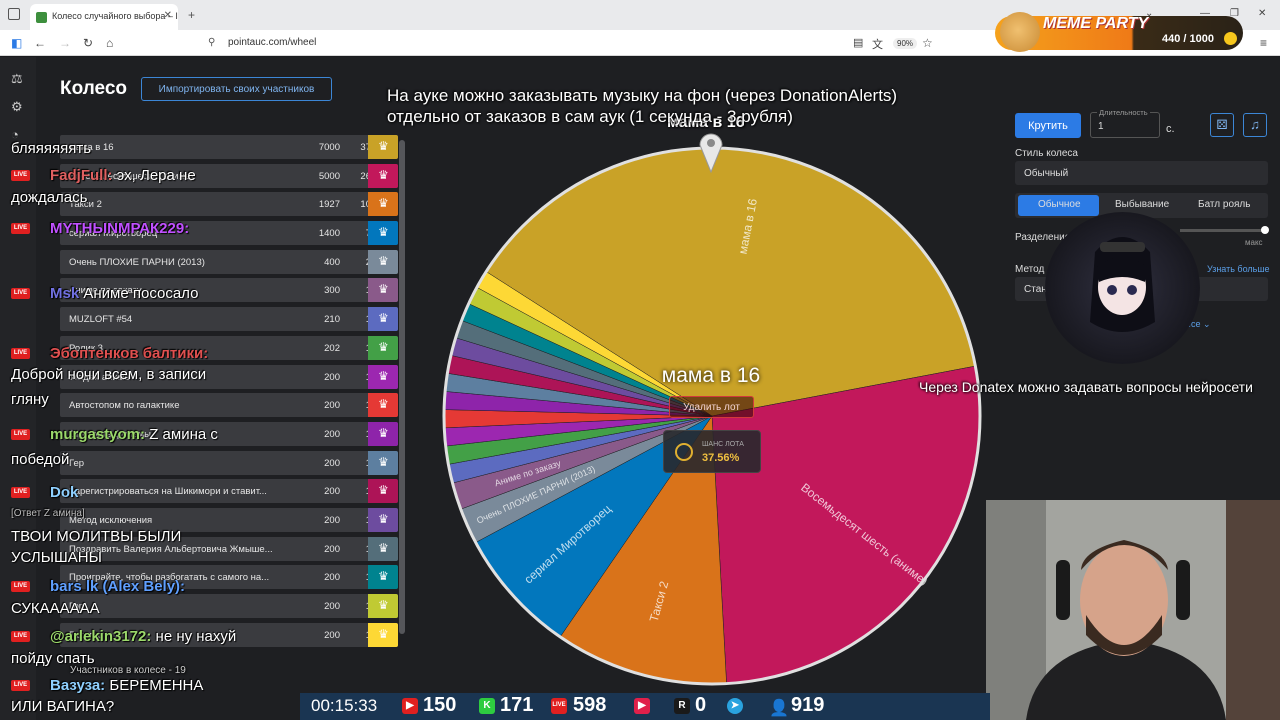 The height and width of the screenshot is (720, 1280). Describe the element at coordinates (1142, 204) in the screenshot. I see `mode-option: Выбывание` at that location.